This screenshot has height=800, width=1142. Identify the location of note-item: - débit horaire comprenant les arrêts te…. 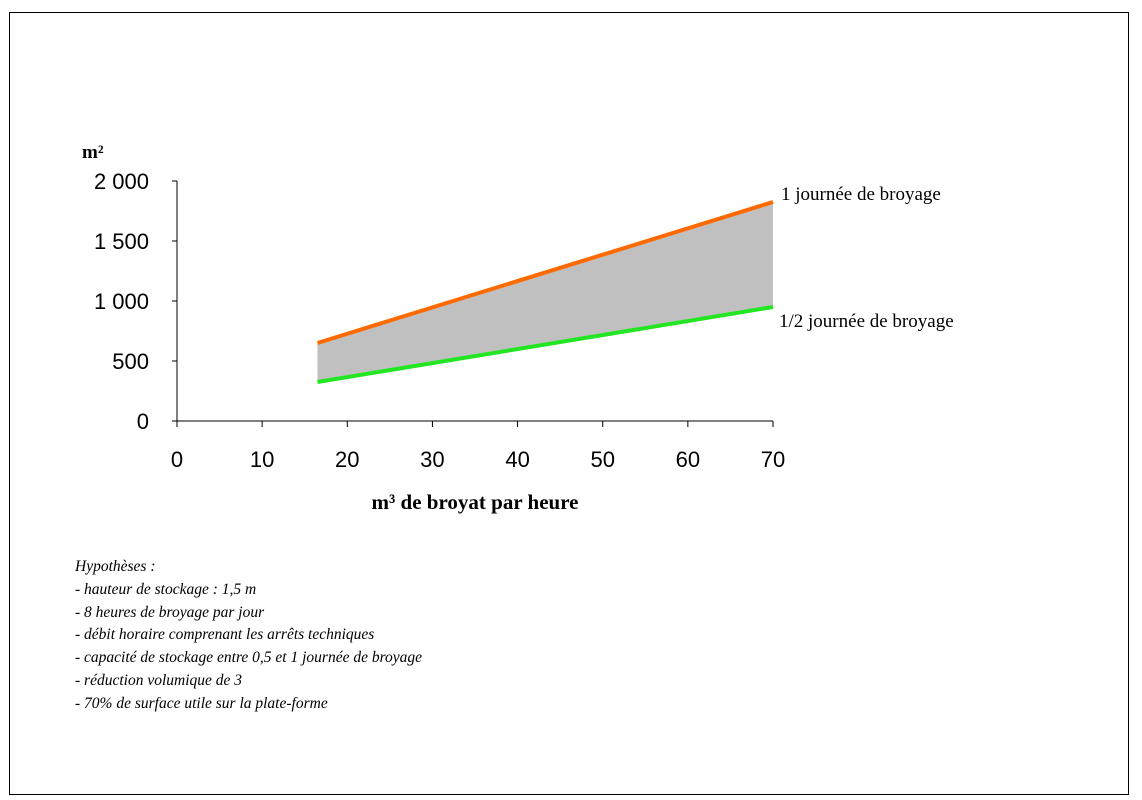
(225, 635).